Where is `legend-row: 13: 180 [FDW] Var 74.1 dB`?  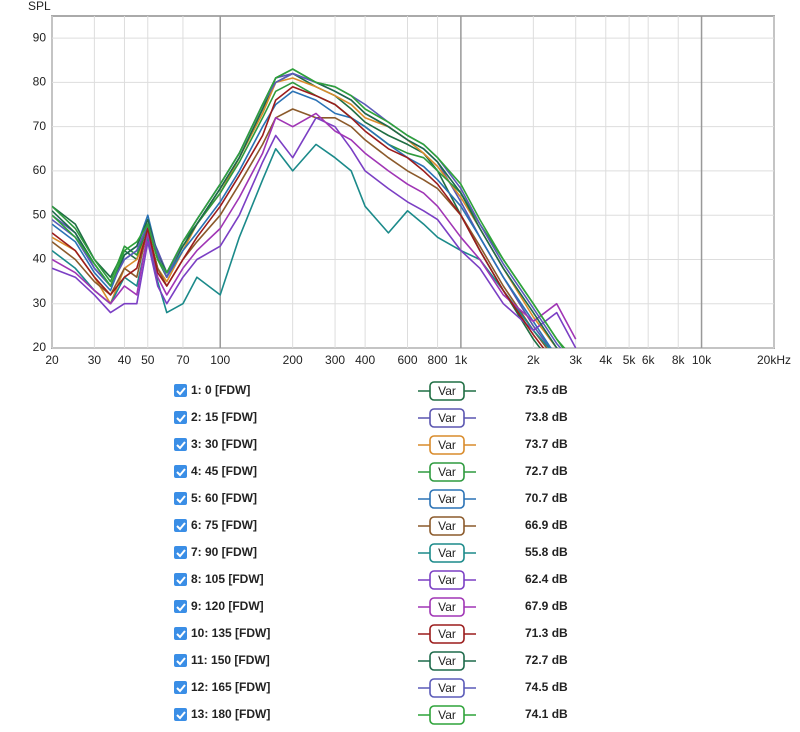 legend-row: 13: 180 [FDW] Var 74.1 dB is located at coordinates (371, 715).